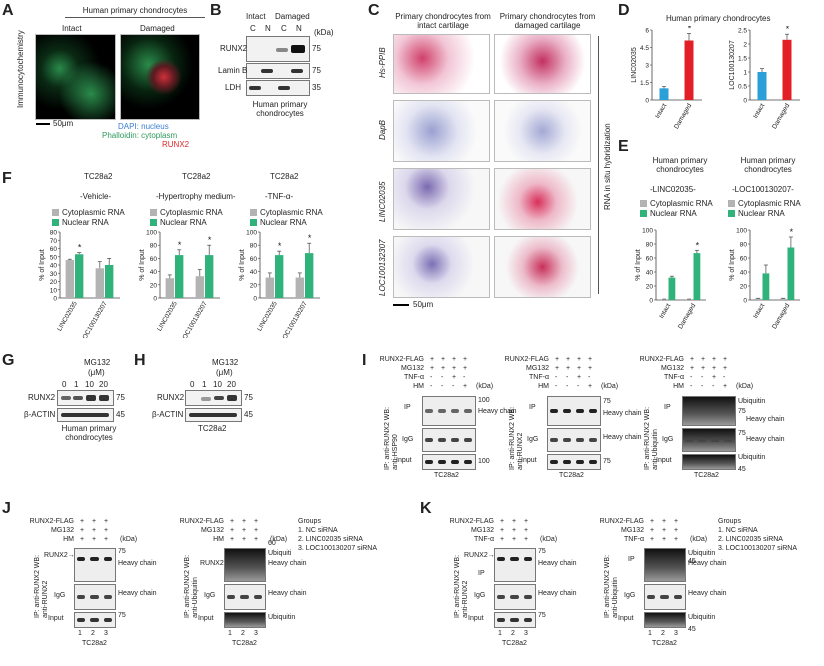 This screenshot has width=824, height=666. I want to click on legend-runx2: RUNX2, so click(176, 144).